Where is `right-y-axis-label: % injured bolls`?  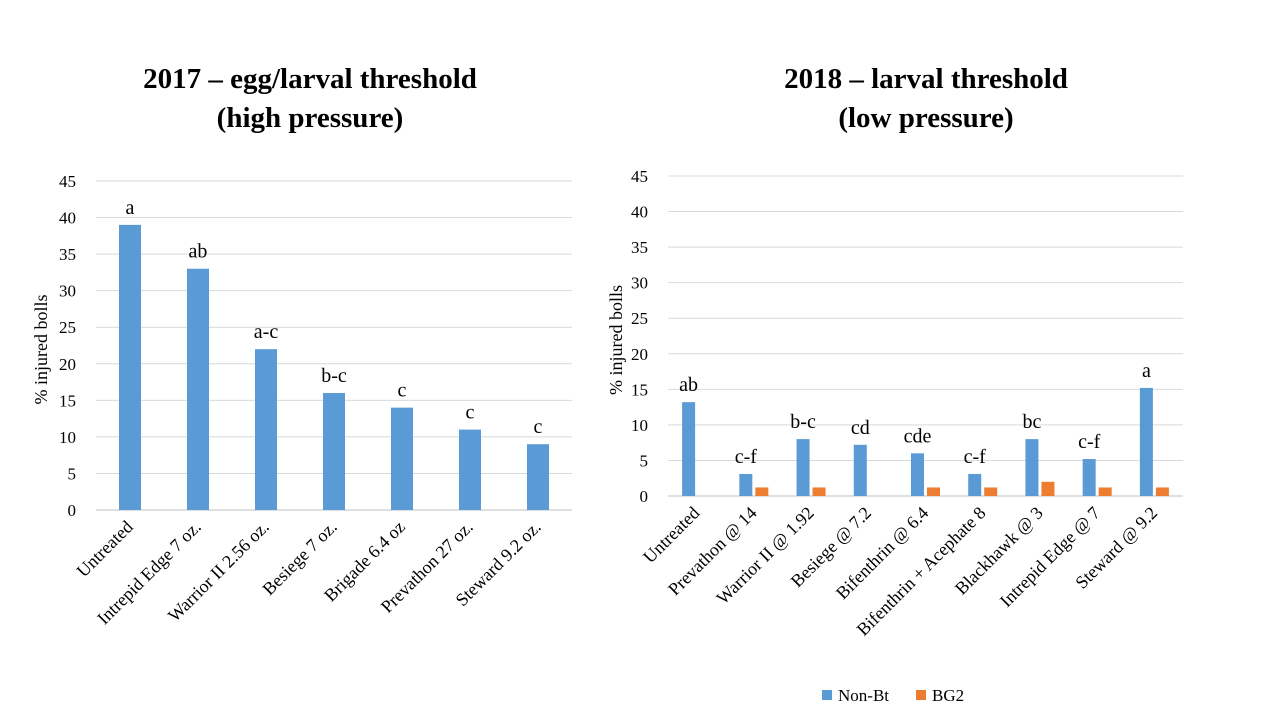 right-y-axis-label: % injured bolls is located at coordinates (616, 340).